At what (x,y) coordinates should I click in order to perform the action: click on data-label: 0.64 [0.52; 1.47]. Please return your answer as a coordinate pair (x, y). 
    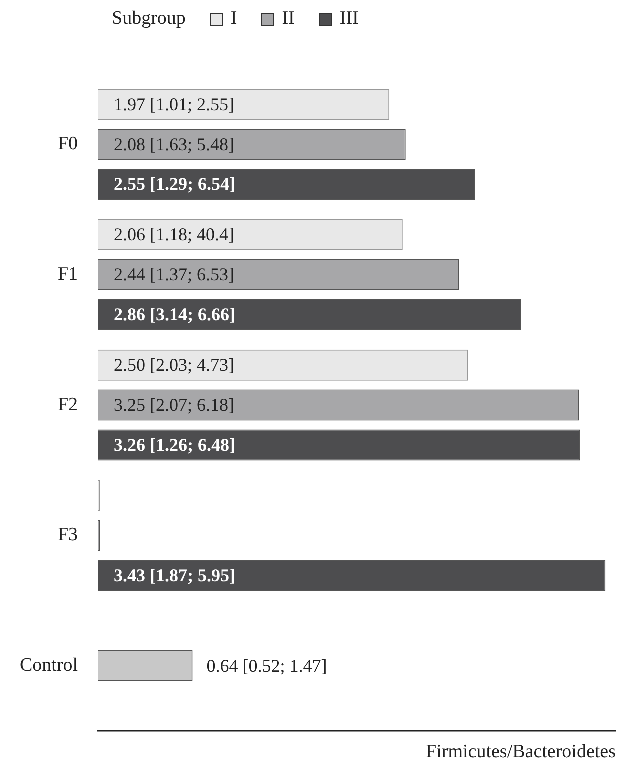
    Looking at the image, I should click on (267, 666).